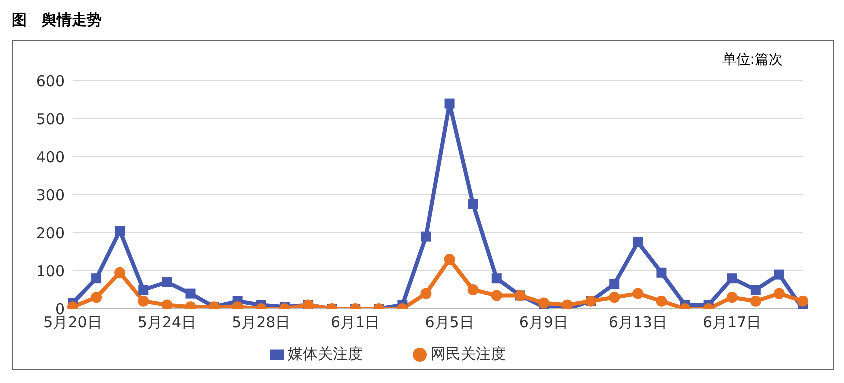  I want to click on x-tick-label: 5月24日, so click(167, 323).